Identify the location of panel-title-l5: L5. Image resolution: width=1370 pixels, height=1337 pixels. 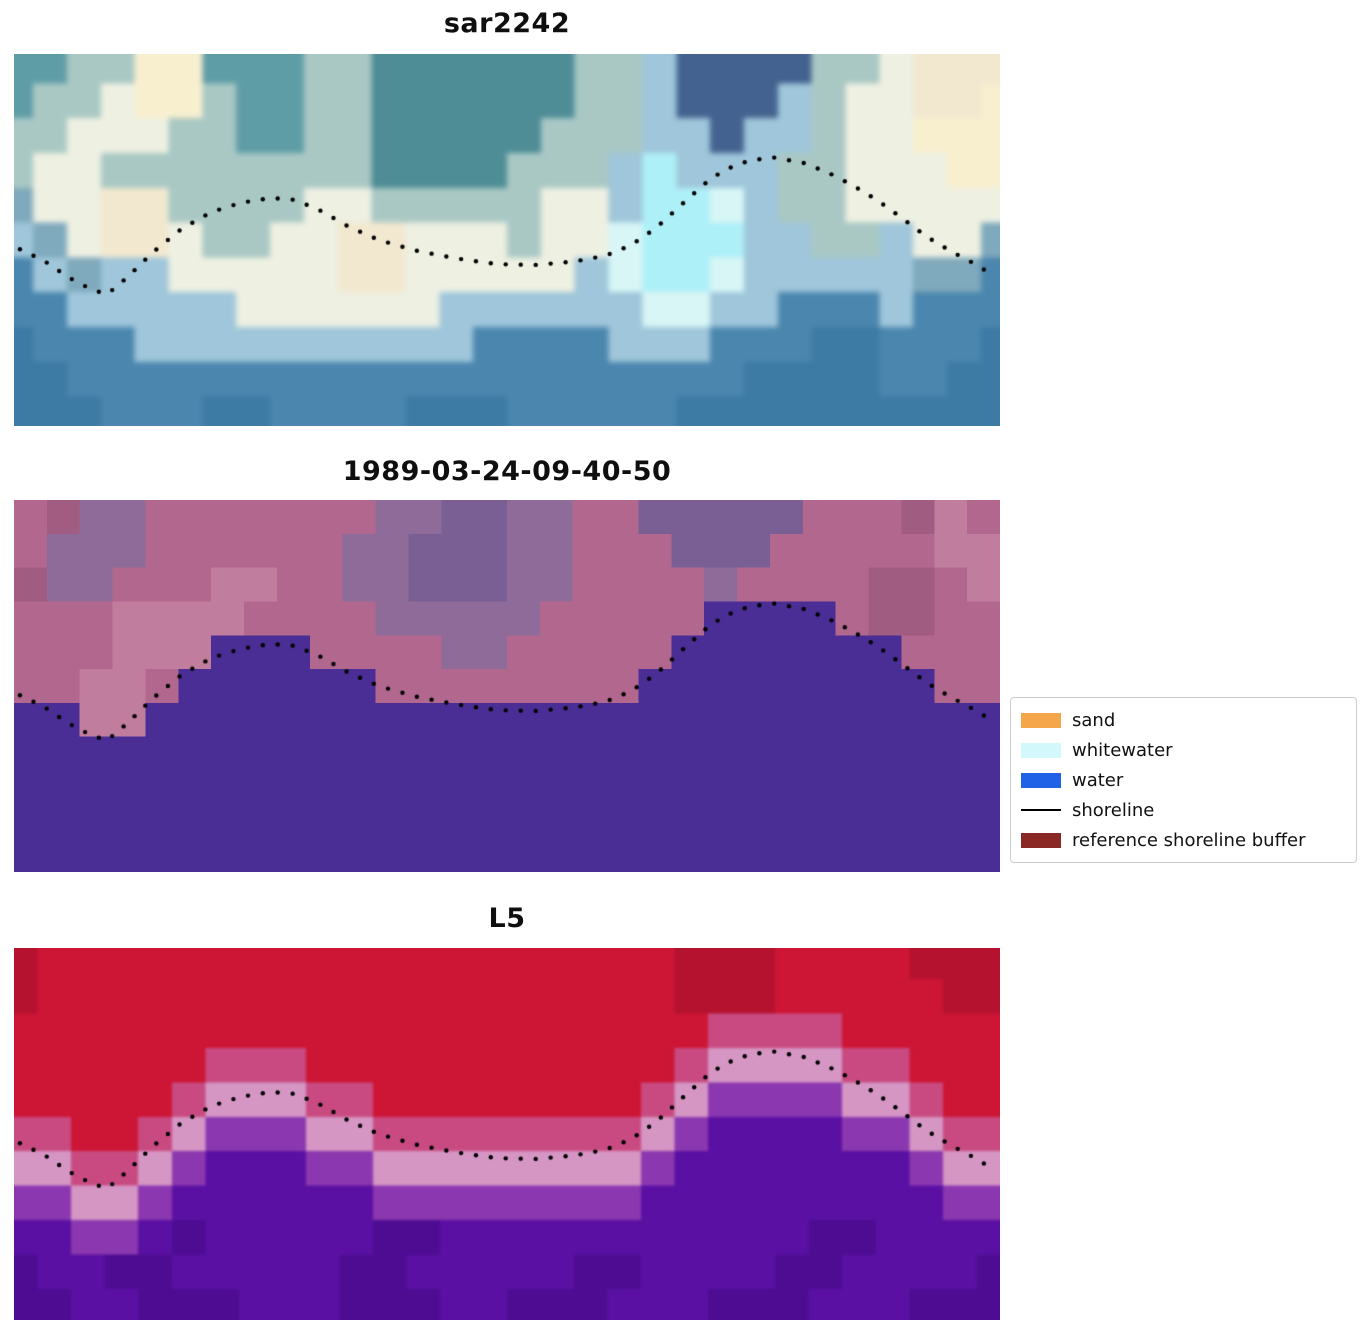
(507, 918).